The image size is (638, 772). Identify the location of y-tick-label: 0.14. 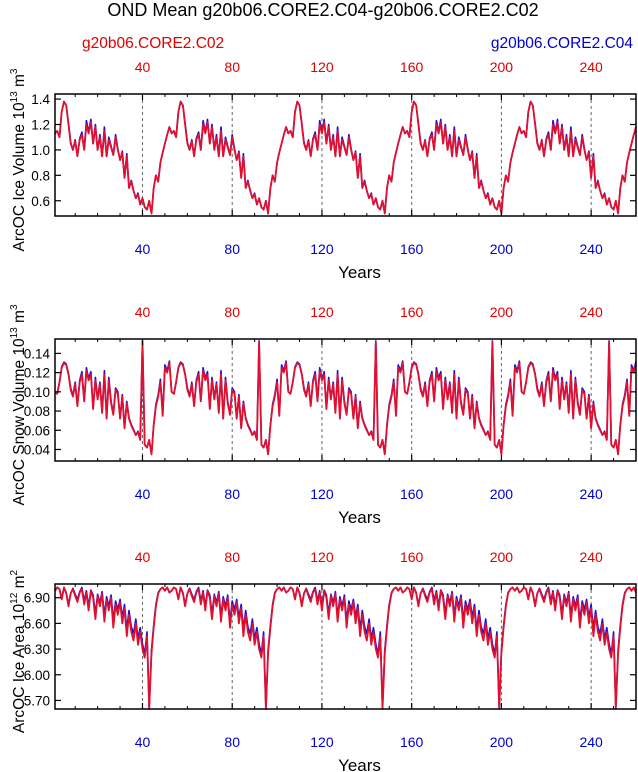
(37, 353).